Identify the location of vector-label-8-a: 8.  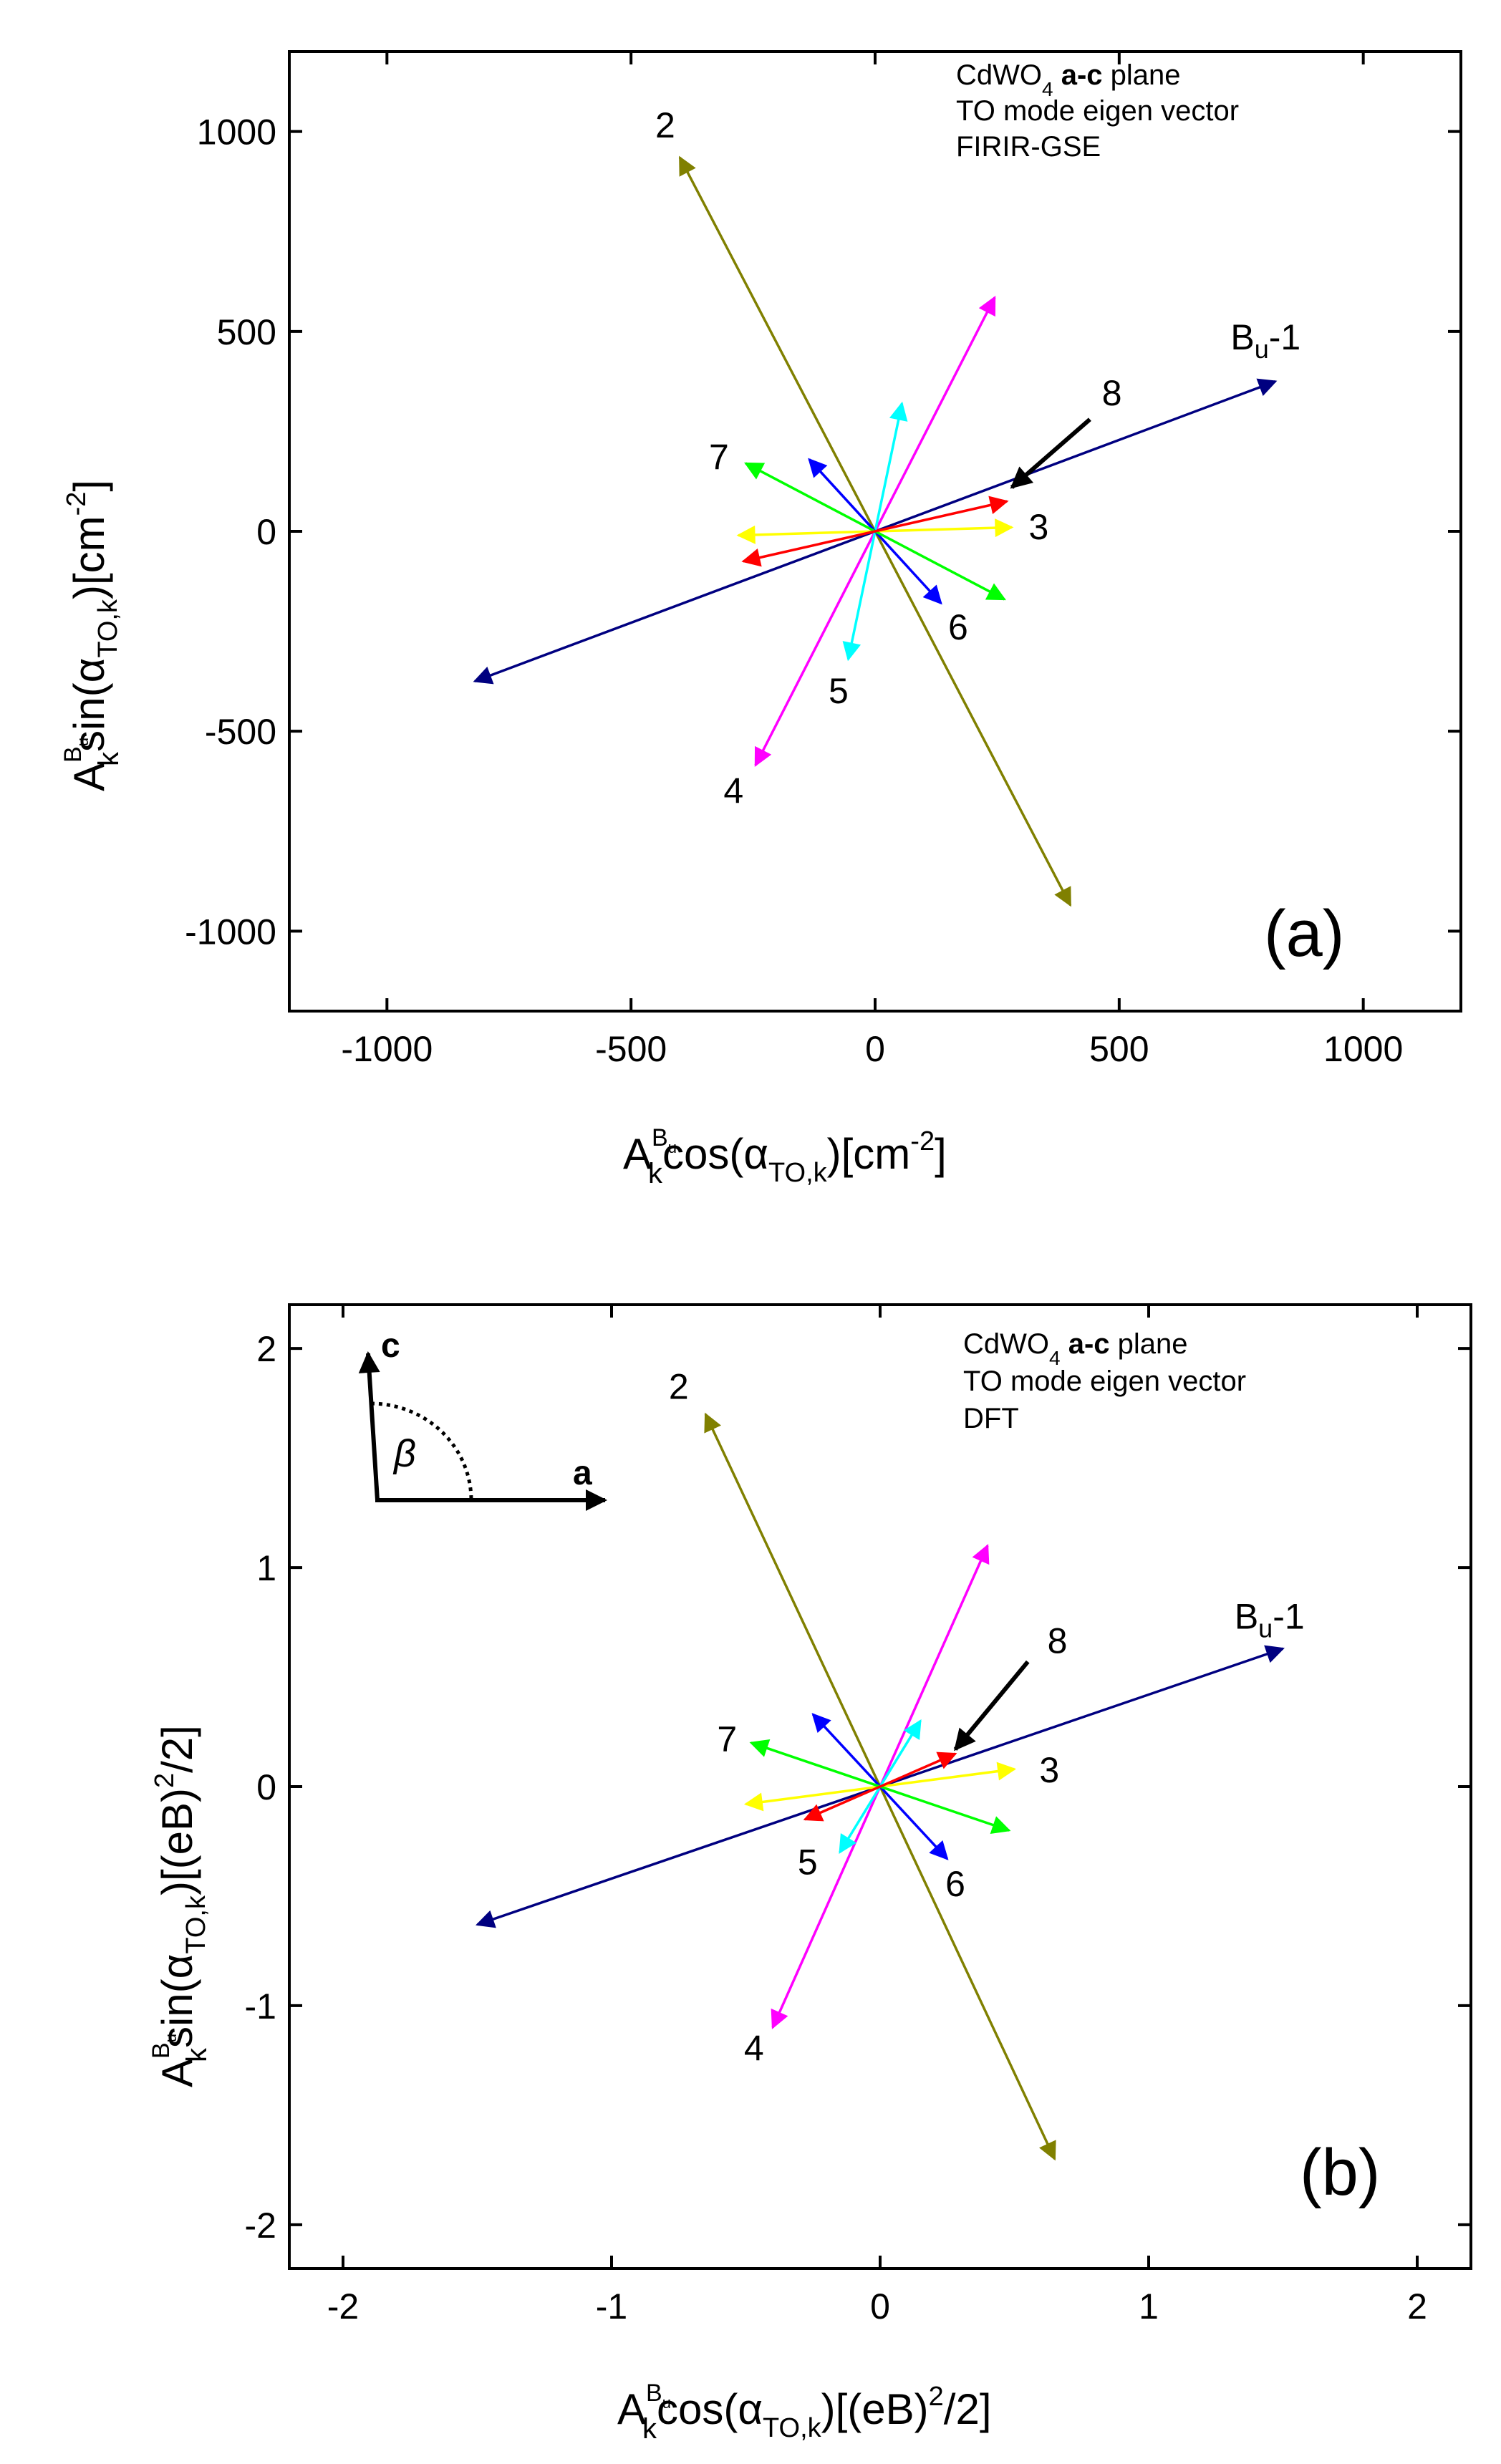
(1112, 393).